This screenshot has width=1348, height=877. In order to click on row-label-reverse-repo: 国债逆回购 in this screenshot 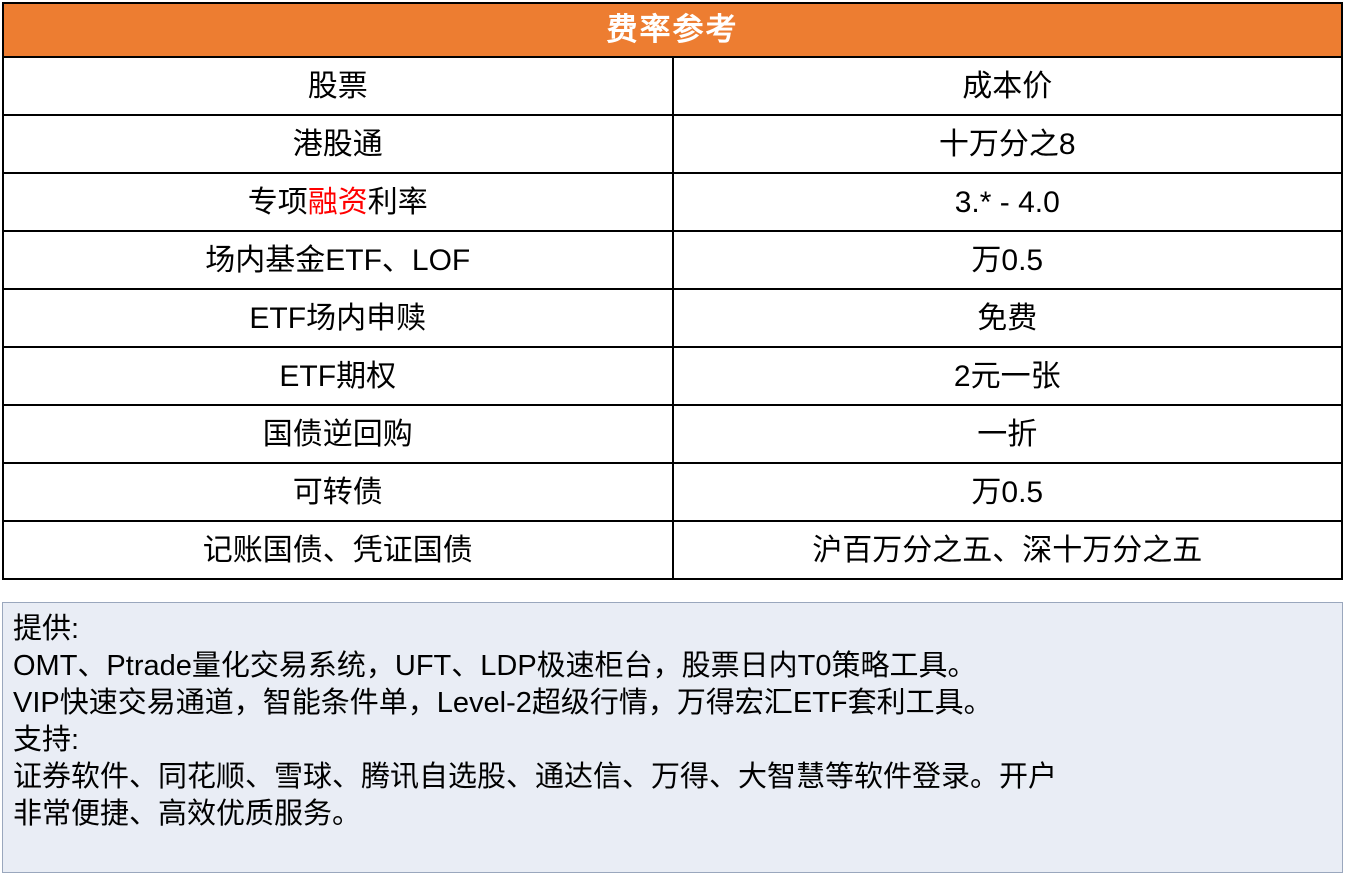, I will do `click(338, 434)`.